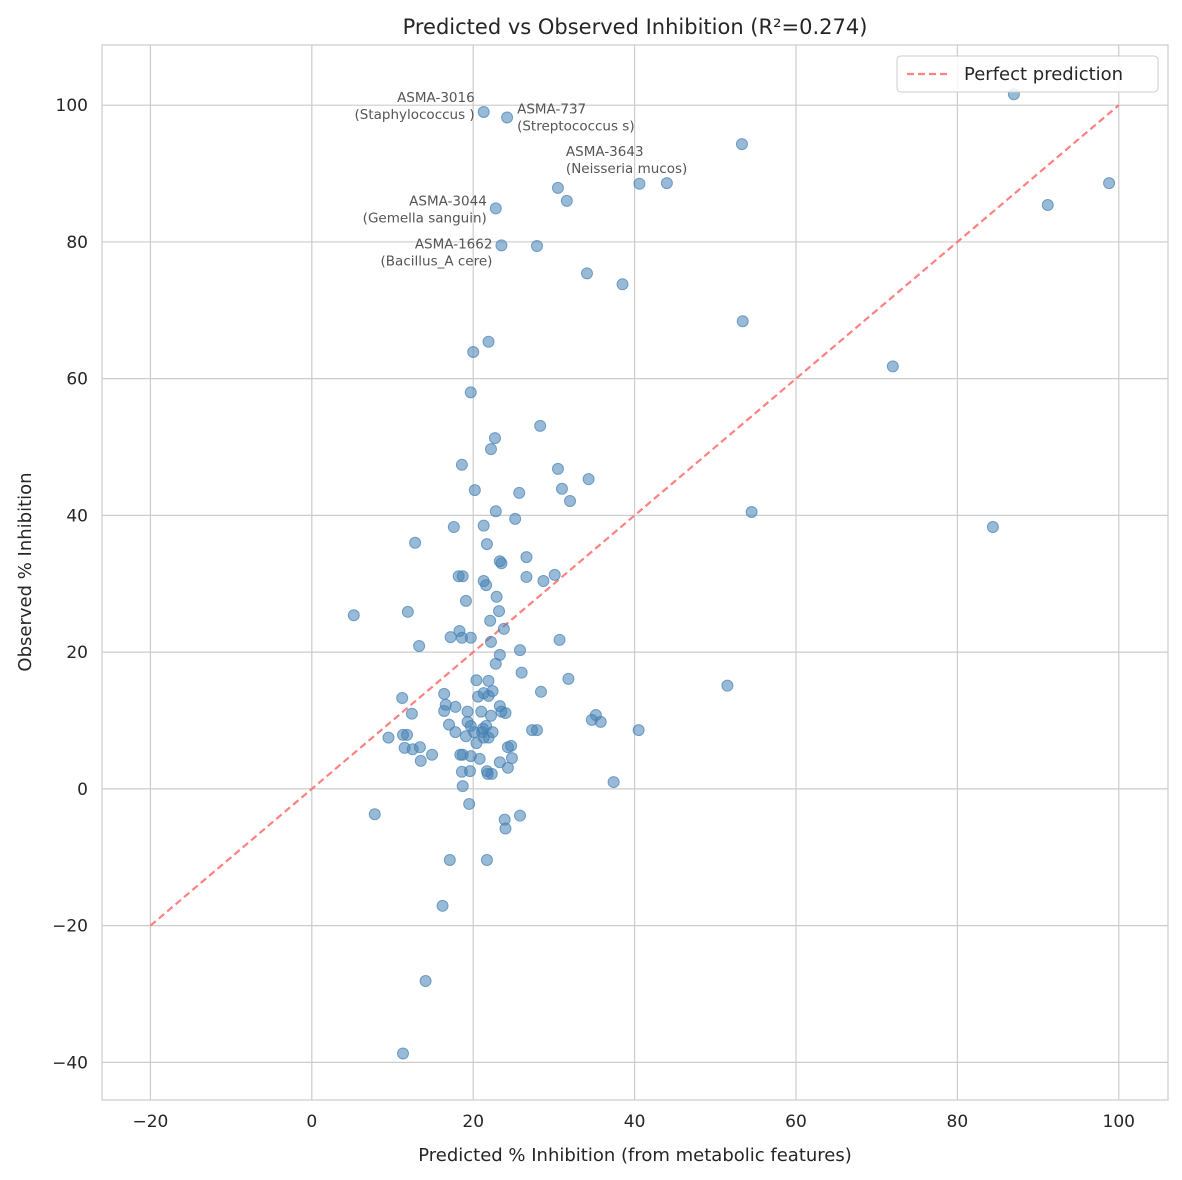 The image size is (1182, 1180). I want to click on point-annotation: (Neisseria mucos), so click(626, 169).